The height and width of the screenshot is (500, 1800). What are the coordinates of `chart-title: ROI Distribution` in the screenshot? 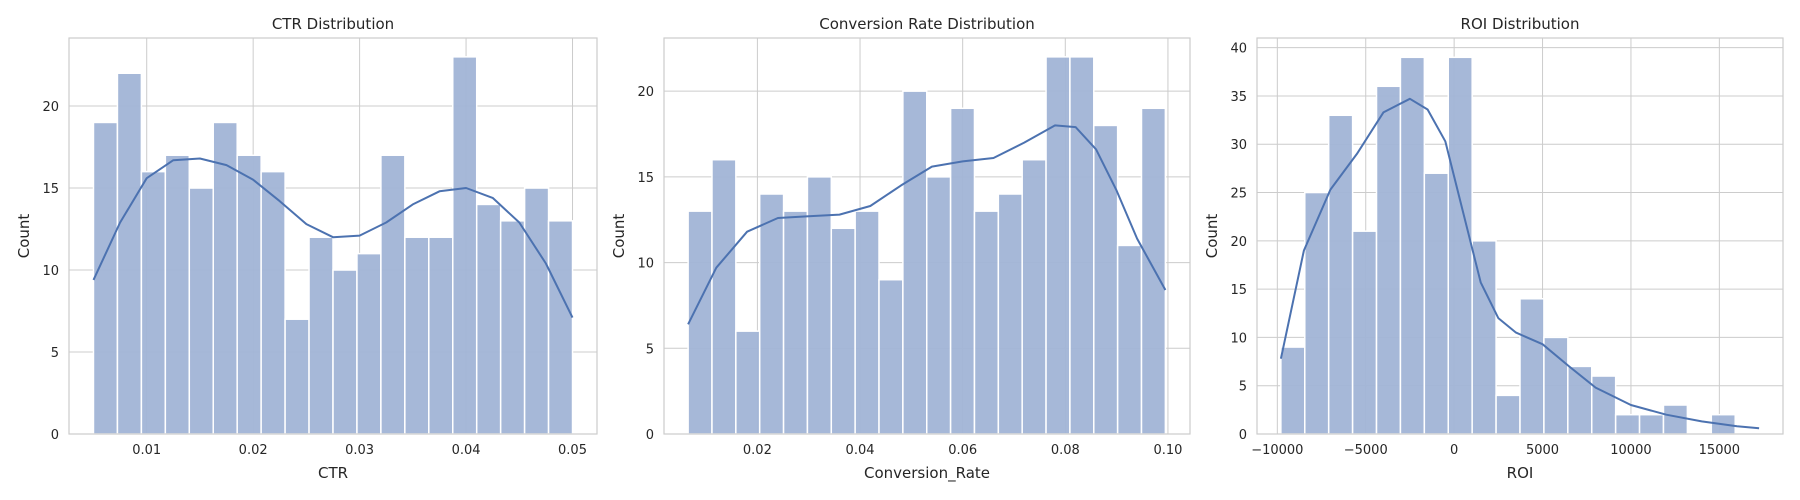 It's located at (1520, 24).